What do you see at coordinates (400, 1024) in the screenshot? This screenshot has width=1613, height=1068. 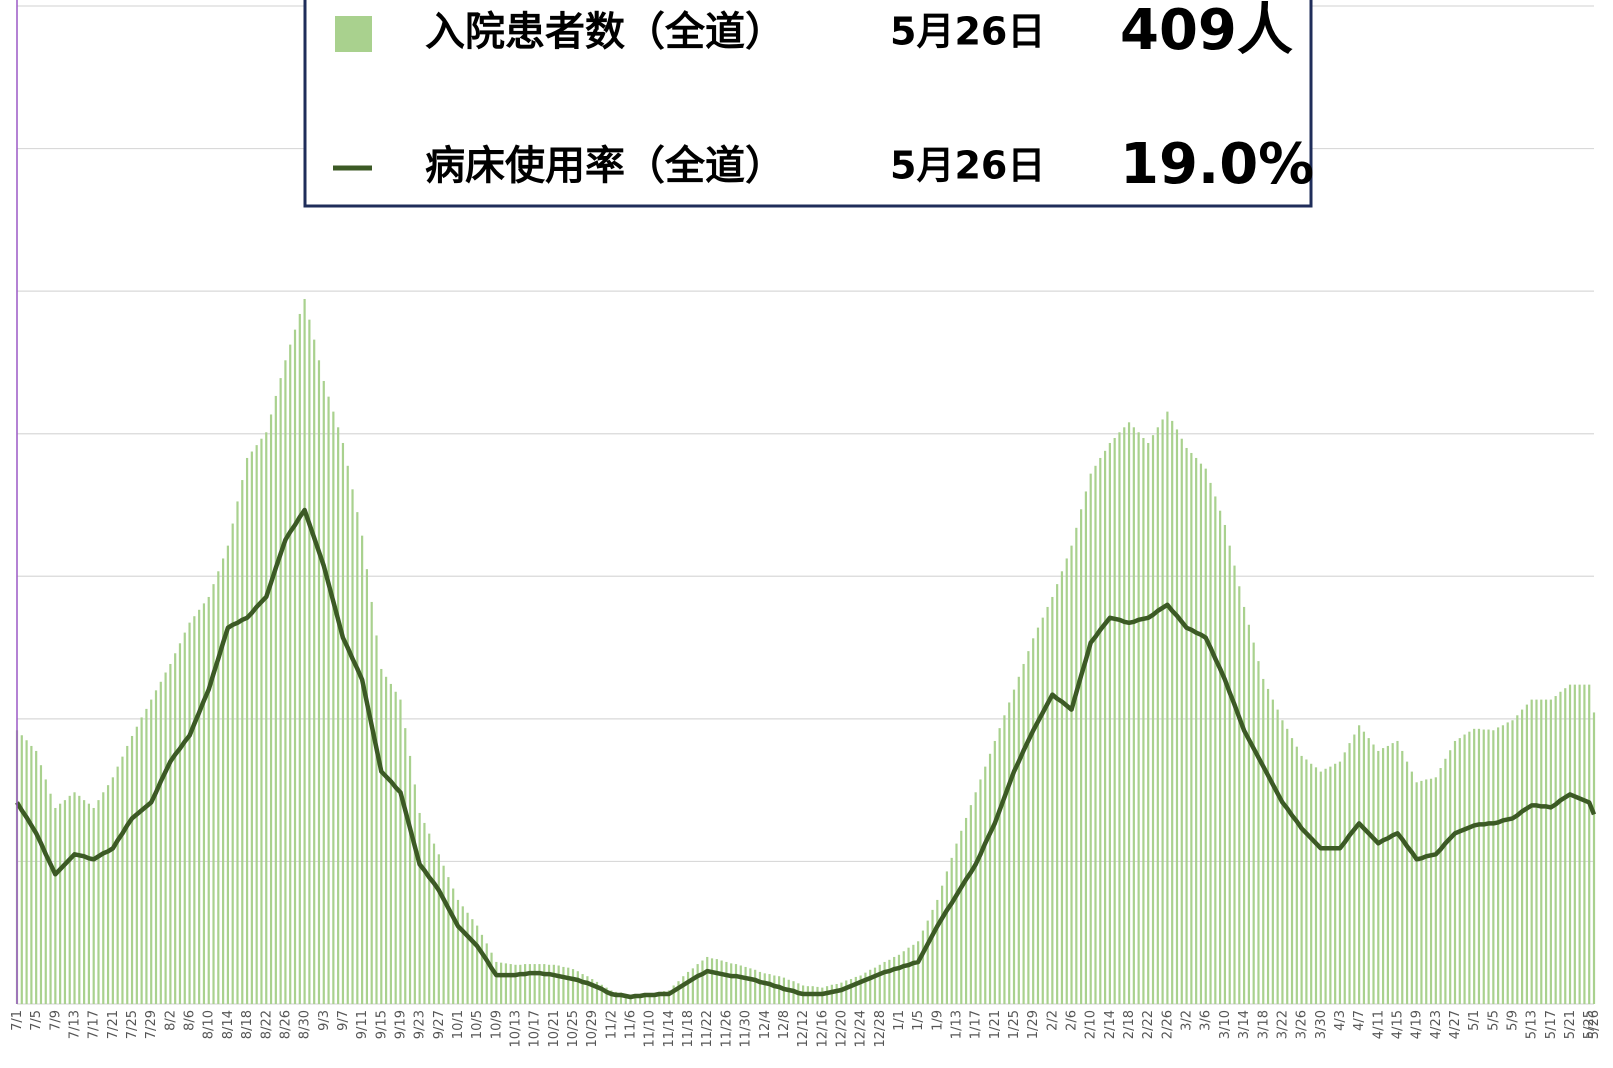 I see `x-tick-label: 9/19` at bounding box center [400, 1024].